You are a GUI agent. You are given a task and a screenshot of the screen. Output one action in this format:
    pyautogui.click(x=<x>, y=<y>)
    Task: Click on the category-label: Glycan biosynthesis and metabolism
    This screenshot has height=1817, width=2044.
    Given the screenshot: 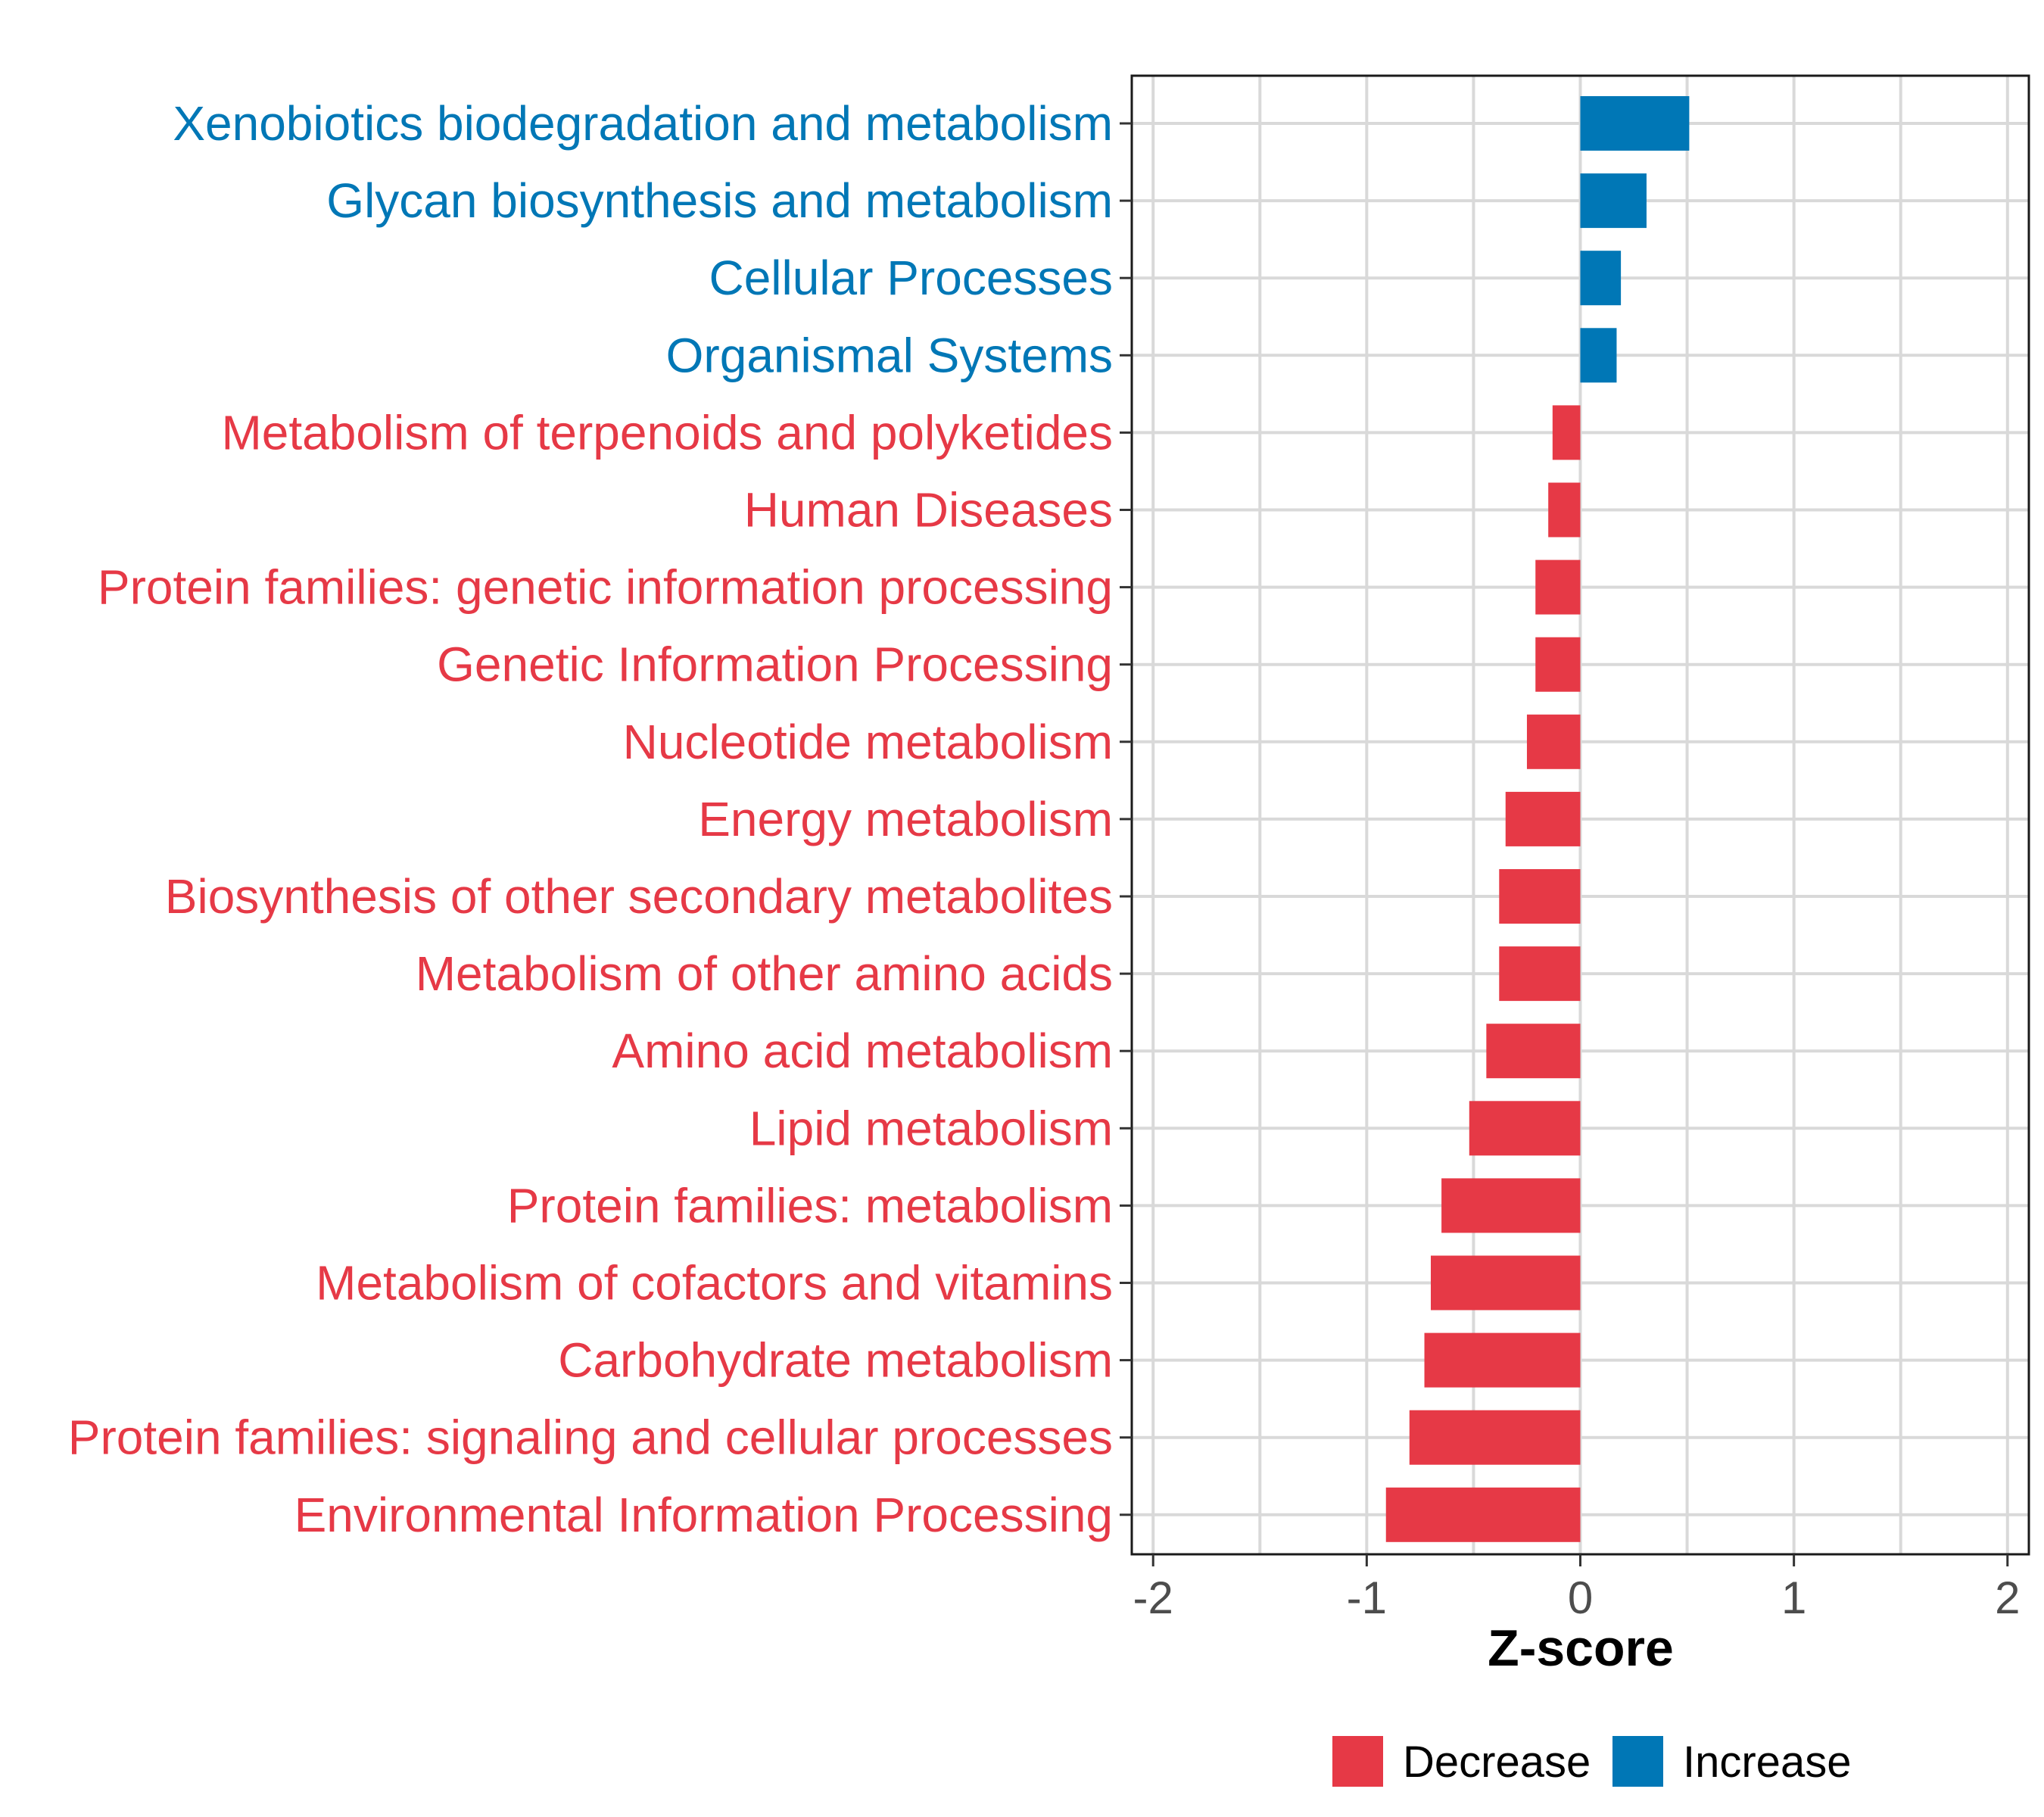 What is the action you would take?
    pyautogui.click(x=719, y=200)
    